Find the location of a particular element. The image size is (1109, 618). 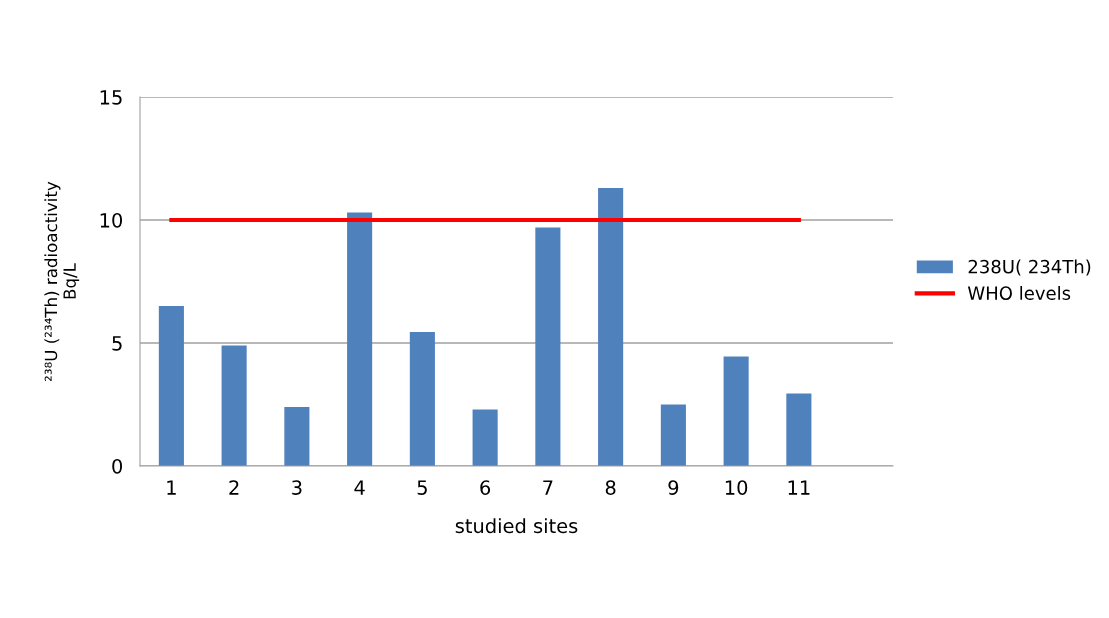

x-tick-label: 1 is located at coordinates (171, 487).